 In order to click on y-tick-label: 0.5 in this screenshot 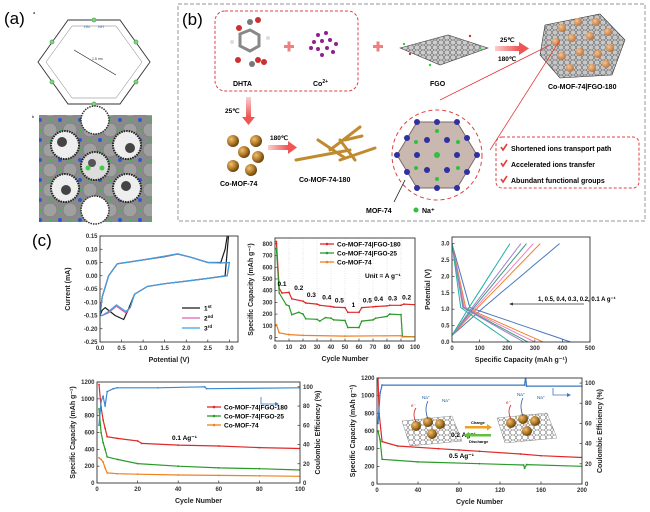, I will do `click(445, 327)`.